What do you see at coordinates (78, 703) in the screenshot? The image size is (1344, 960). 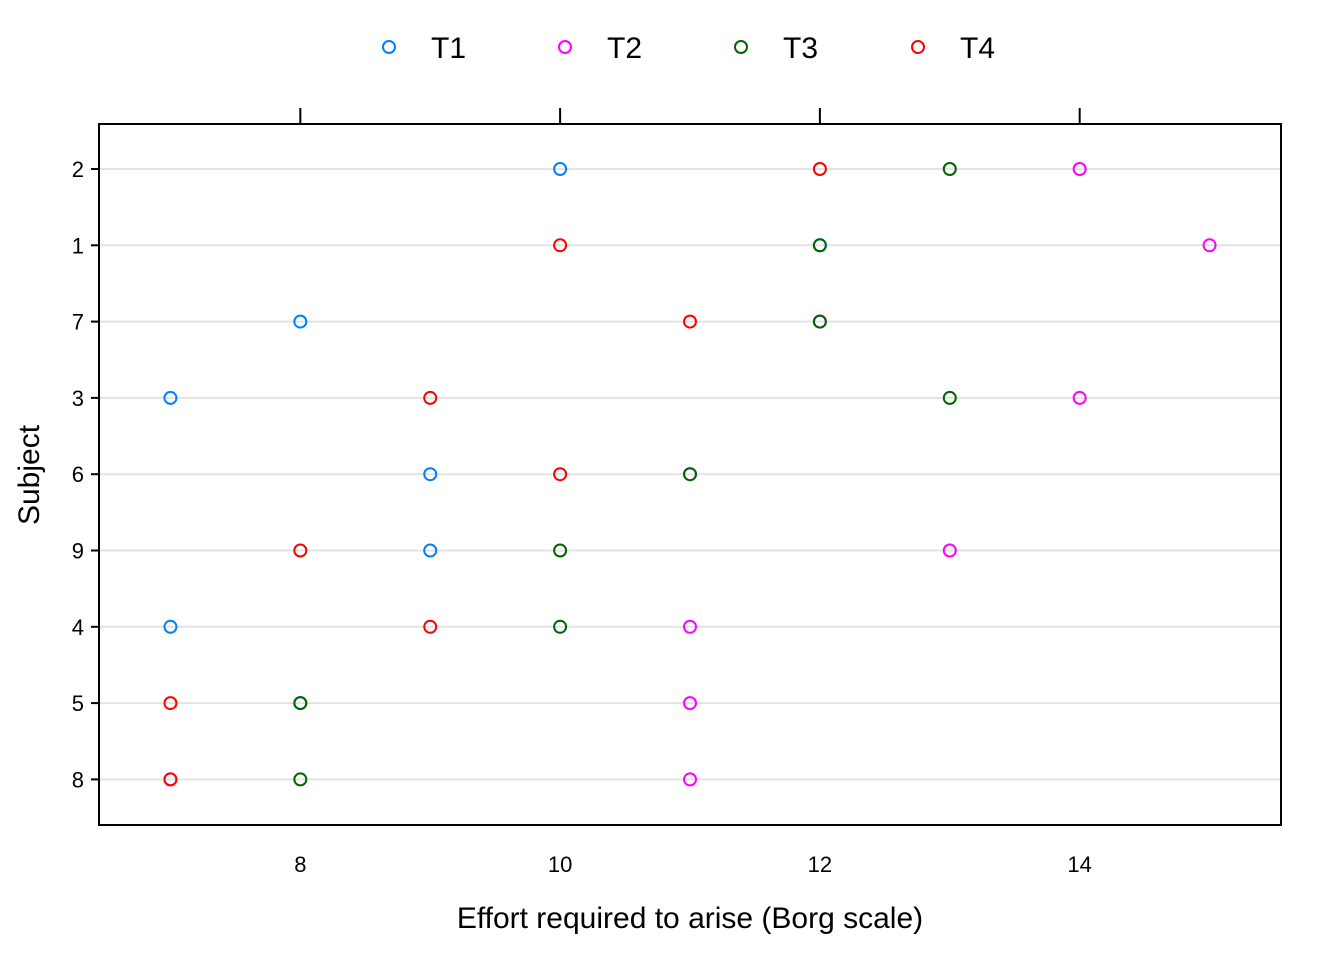 I see `y-tick-label: 5` at bounding box center [78, 703].